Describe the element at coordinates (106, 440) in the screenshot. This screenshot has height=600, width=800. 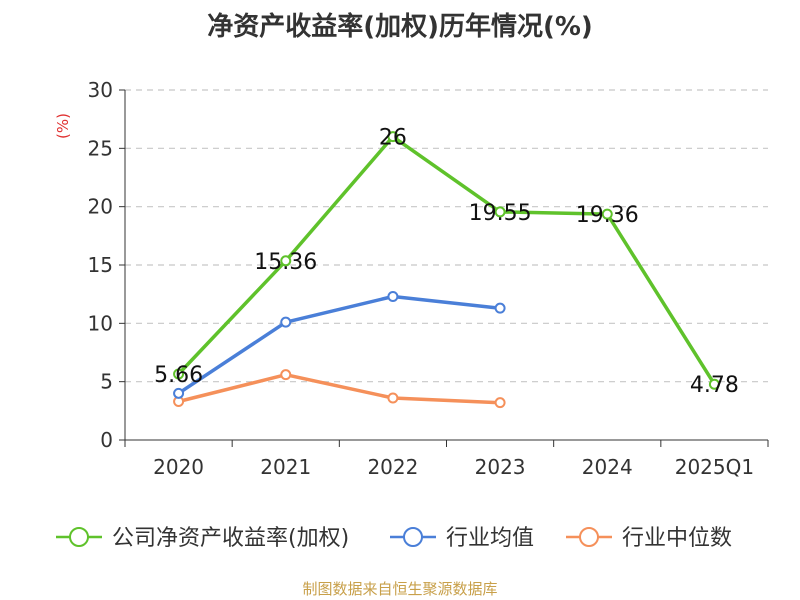
I see `y-tick-label: 0` at that location.